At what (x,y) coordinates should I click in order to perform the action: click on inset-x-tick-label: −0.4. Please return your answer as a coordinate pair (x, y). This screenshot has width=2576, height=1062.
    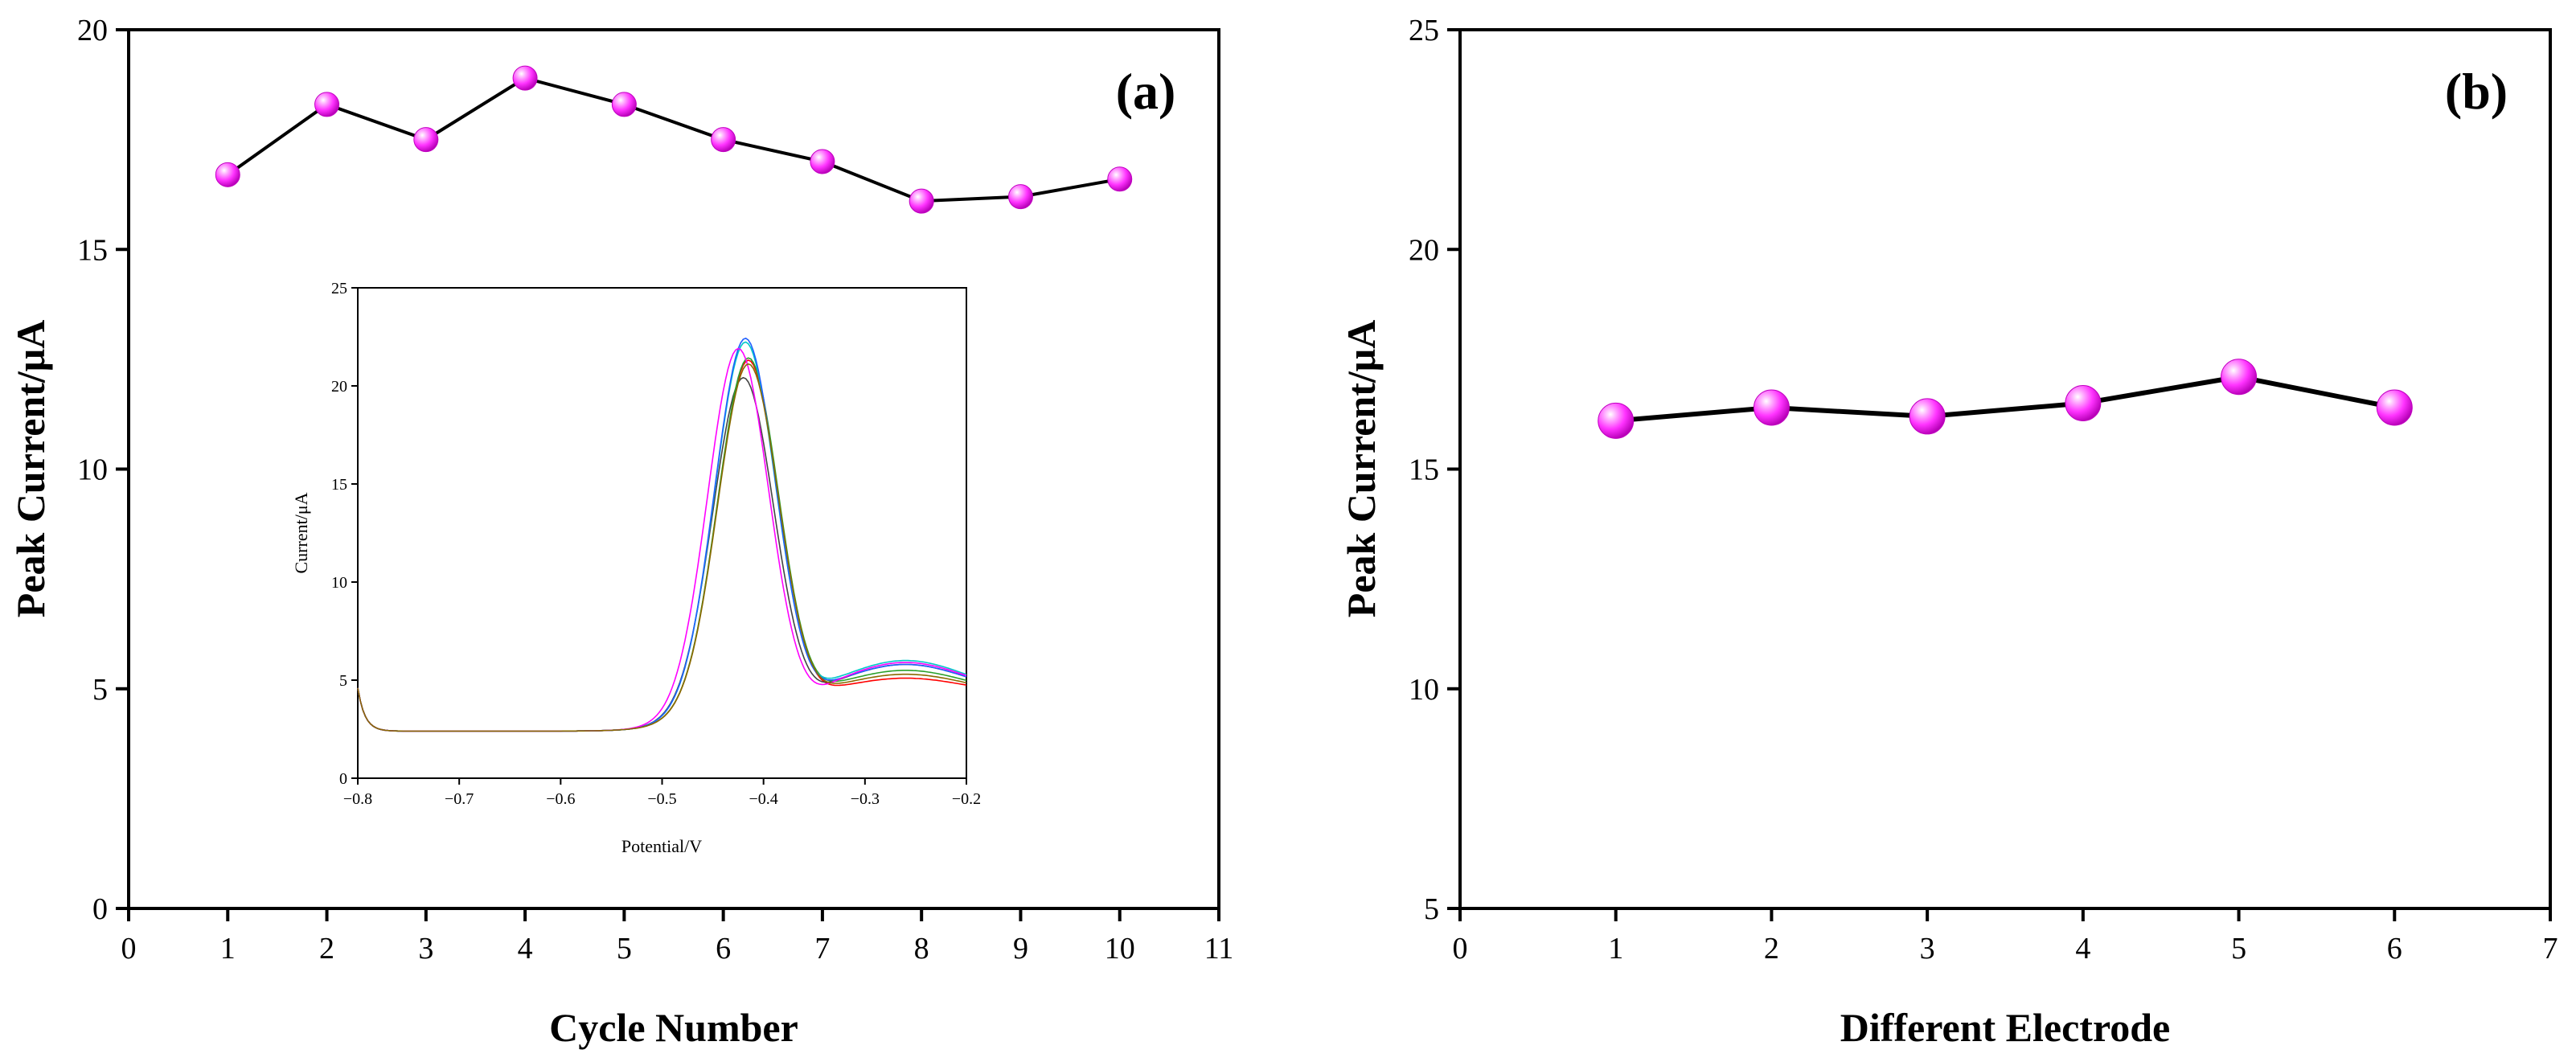
    Looking at the image, I should click on (764, 799).